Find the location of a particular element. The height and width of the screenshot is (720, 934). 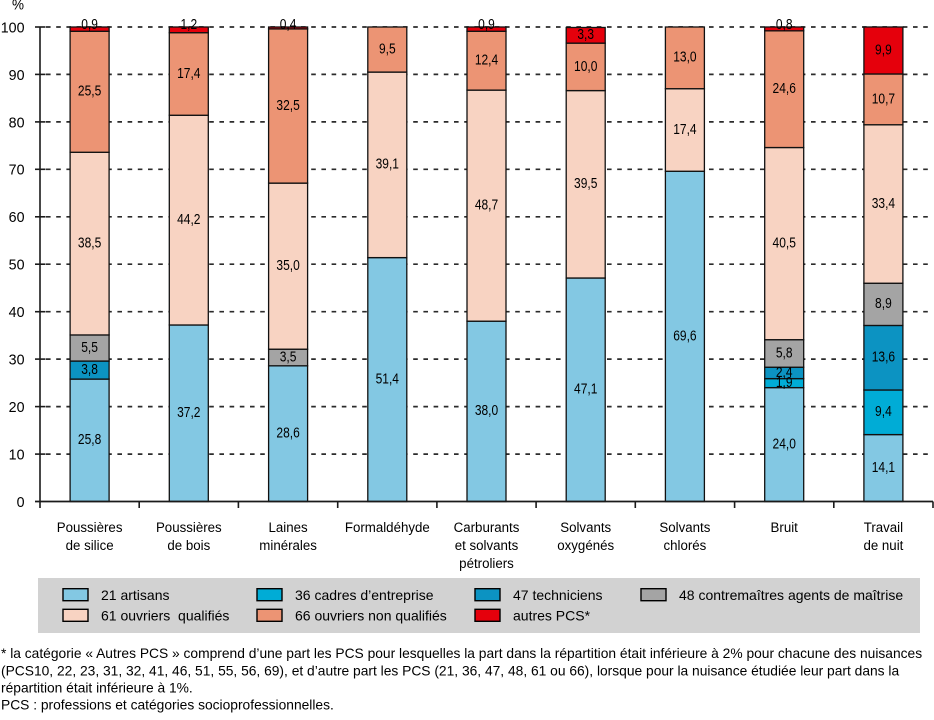

svg-text: 39,5 is located at coordinates (585, 183).